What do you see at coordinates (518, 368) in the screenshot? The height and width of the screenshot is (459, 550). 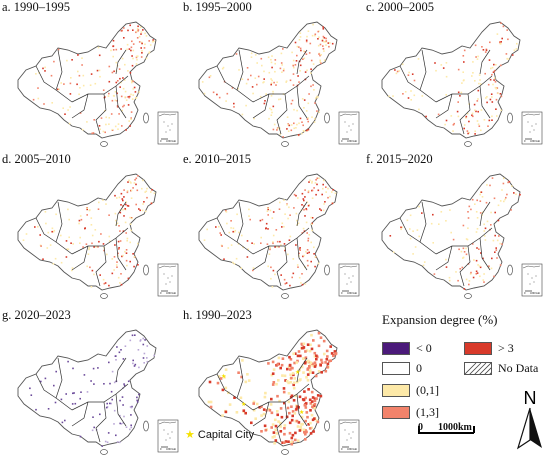 I see `legend-label: No Data` at bounding box center [518, 368].